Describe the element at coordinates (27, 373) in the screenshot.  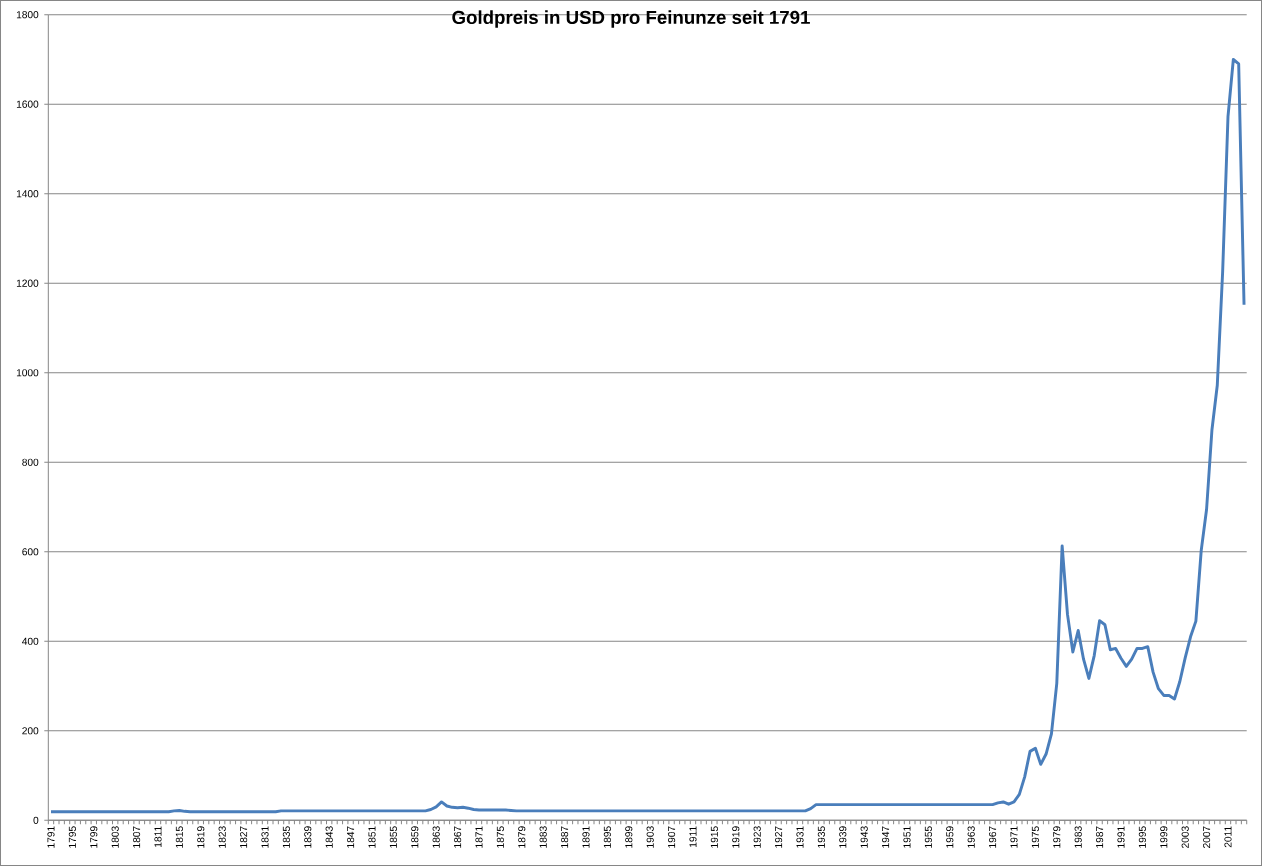
I see `y-tick-label: 1000` at that location.